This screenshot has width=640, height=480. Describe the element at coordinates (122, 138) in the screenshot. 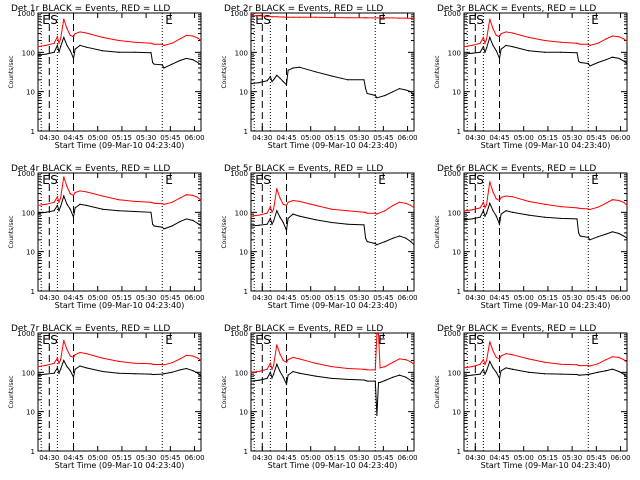

I see `x-tick-label: 05:15` at that location.